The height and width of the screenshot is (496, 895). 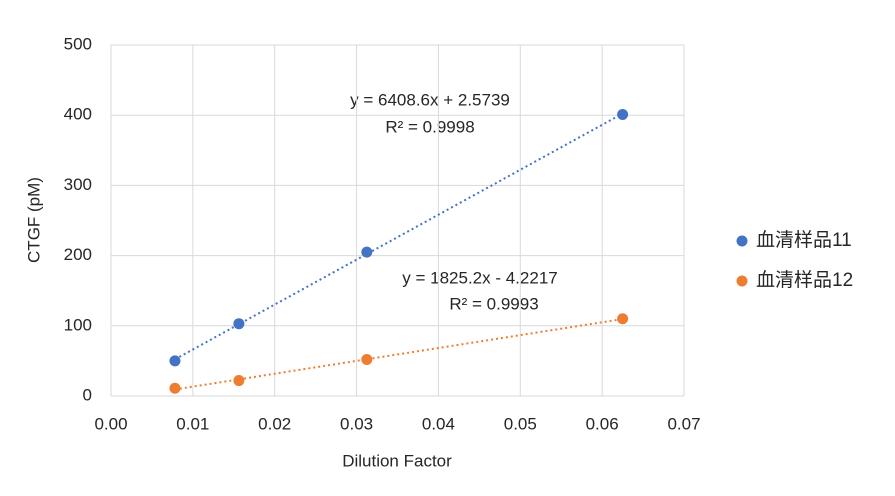 What do you see at coordinates (110, 423) in the screenshot?
I see `x-tick-label: 0.00` at bounding box center [110, 423].